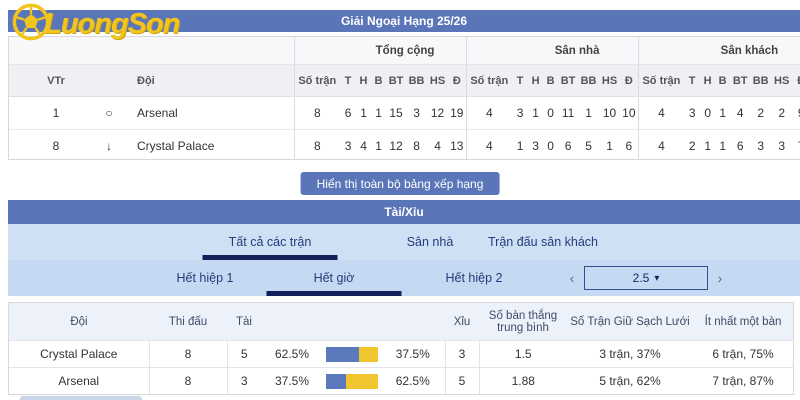 The height and width of the screenshot is (400, 800). What do you see at coordinates (457, 144) in the screenshot?
I see `stat-cell: 13` at bounding box center [457, 144].